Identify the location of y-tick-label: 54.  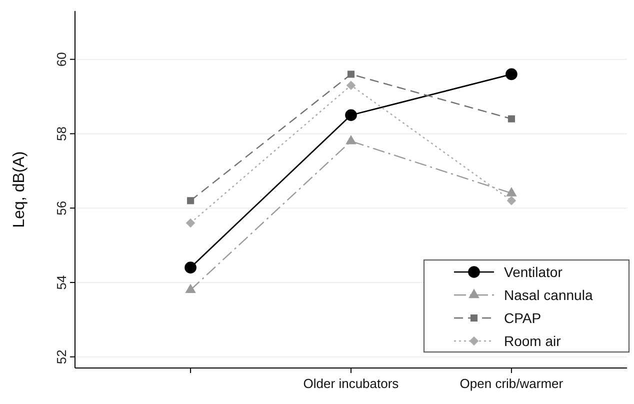
(61, 282).